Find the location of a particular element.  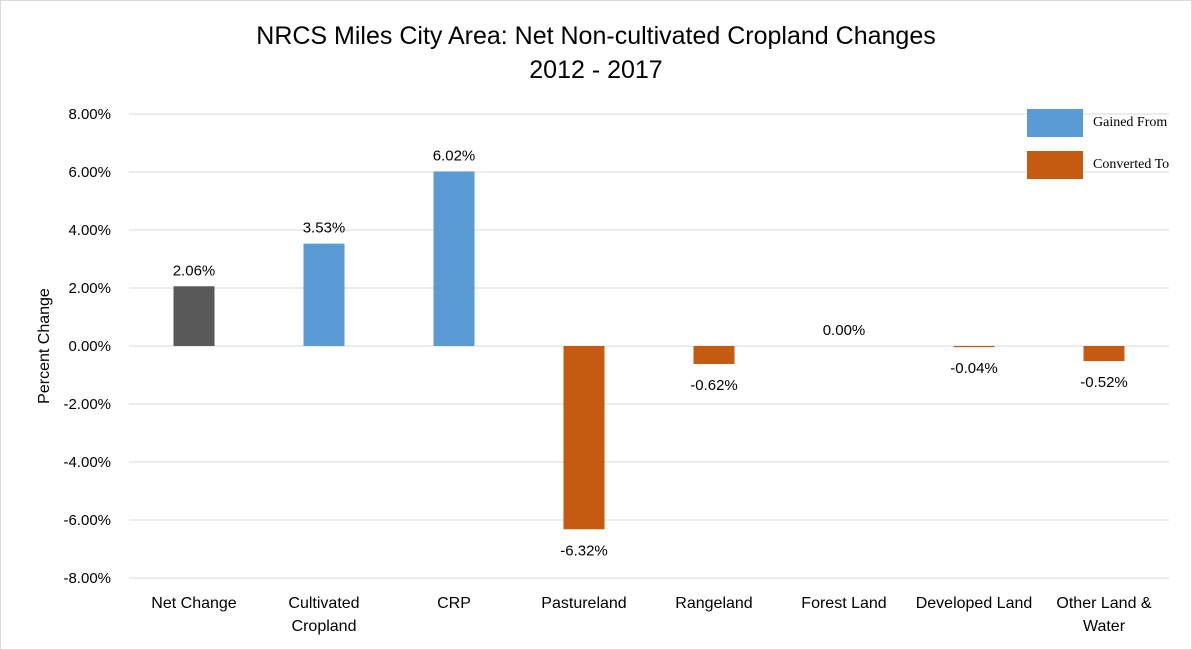

y-tick-label: -8.00% is located at coordinates (87, 578).